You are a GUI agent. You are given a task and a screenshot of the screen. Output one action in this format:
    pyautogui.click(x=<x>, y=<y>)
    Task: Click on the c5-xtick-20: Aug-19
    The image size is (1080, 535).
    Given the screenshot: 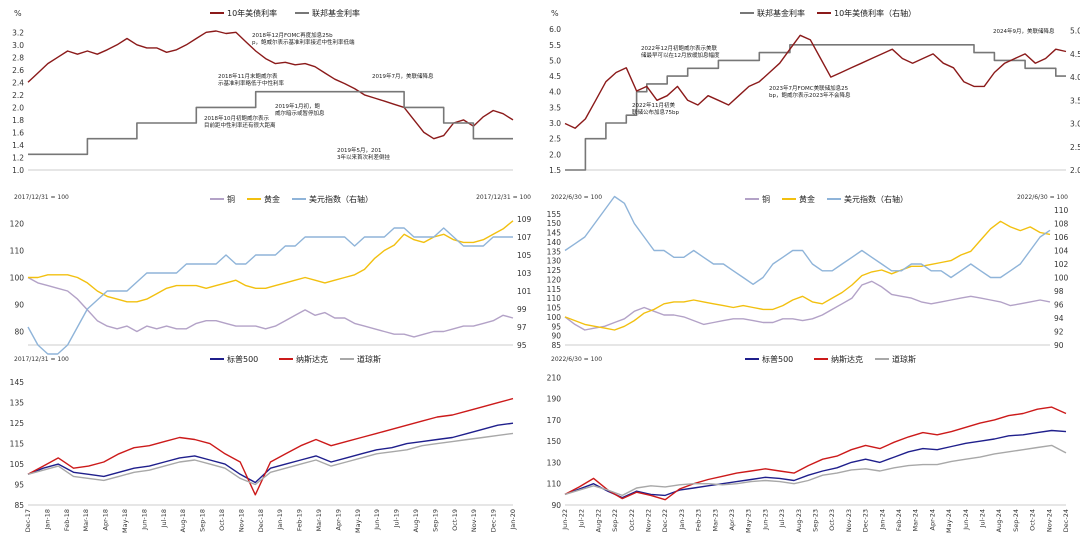 What is the action you would take?
    pyautogui.click(x=416, y=520)
    